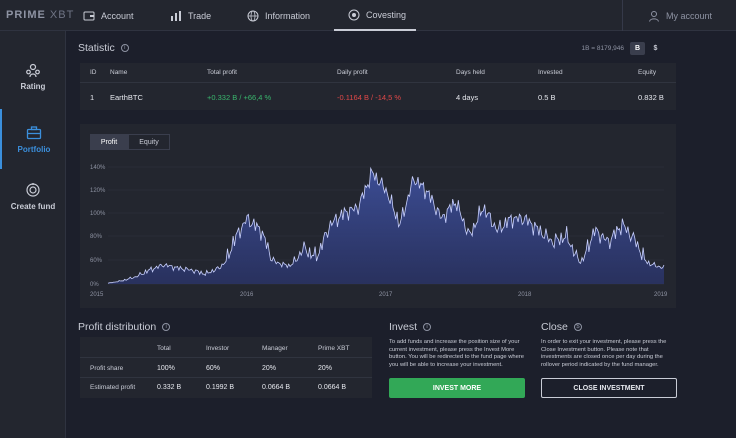 Image resolution: width=736 pixels, height=438 pixels. What do you see at coordinates (126, 97) in the screenshot?
I see `cell-name: EarthBTC` at bounding box center [126, 97].